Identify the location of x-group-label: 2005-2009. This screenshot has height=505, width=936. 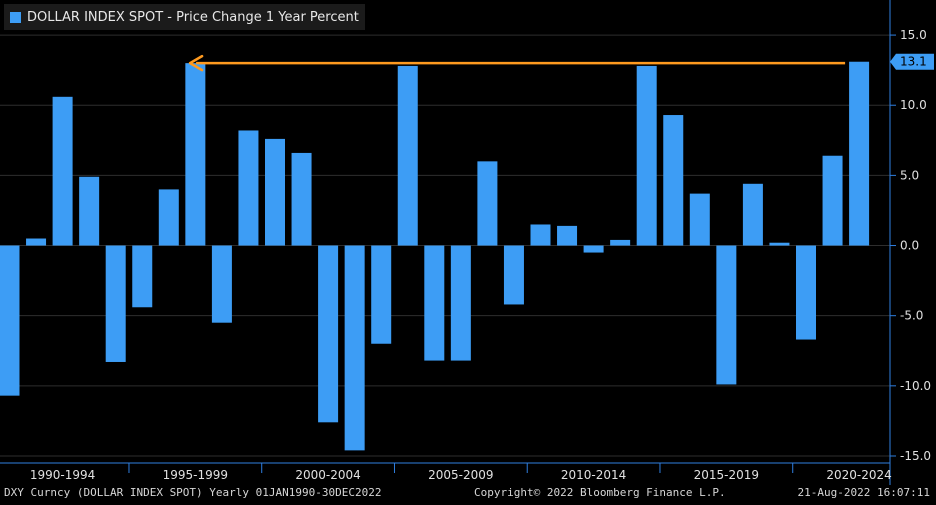
(460, 475).